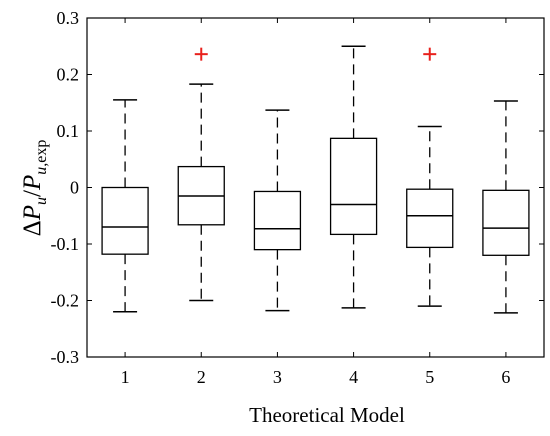  I want to click on y-axis-label-sub2a: u, so click(41, 171).